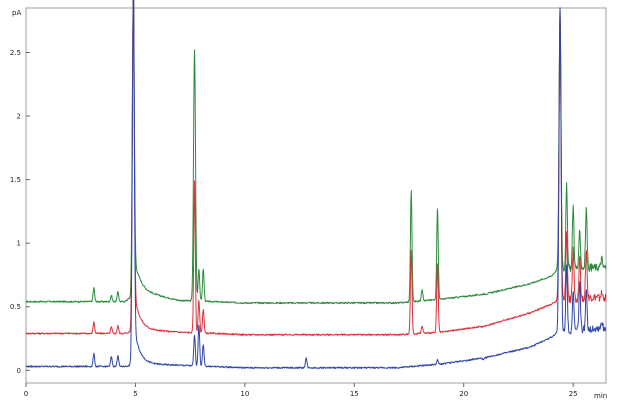 The image size is (622, 405). What do you see at coordinates (19, 117) in the screenshot?
I see `y-tick-label: 2` at bounding box center [19, 117].